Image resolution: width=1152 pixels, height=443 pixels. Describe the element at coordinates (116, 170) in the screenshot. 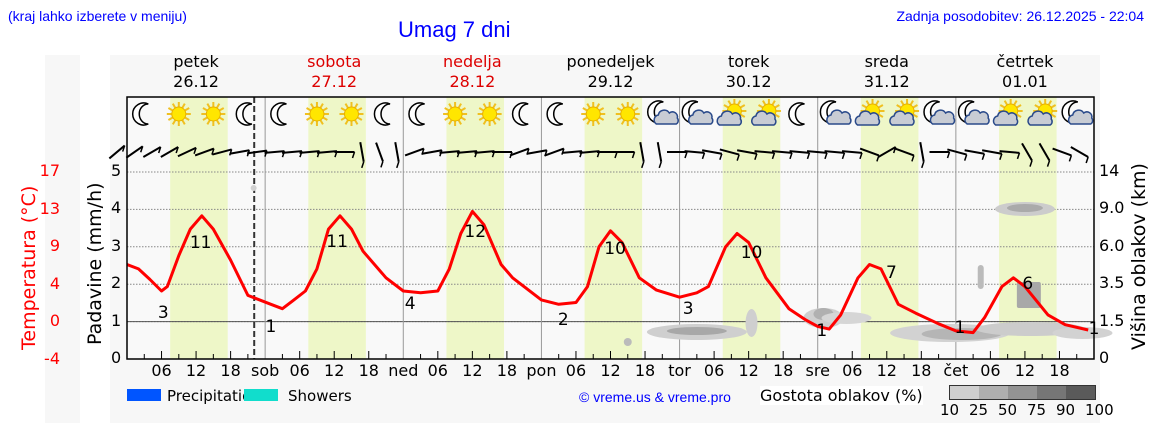

I see `axis-tick-label: 5` at that location.